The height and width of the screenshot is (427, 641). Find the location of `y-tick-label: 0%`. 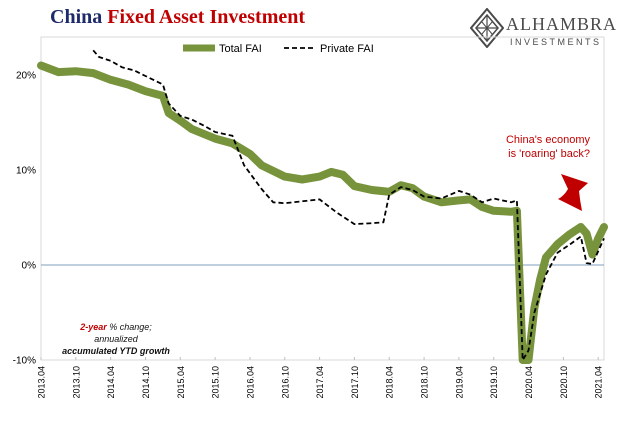

y-tick-label: 0% is located at coordinates (29, 266).